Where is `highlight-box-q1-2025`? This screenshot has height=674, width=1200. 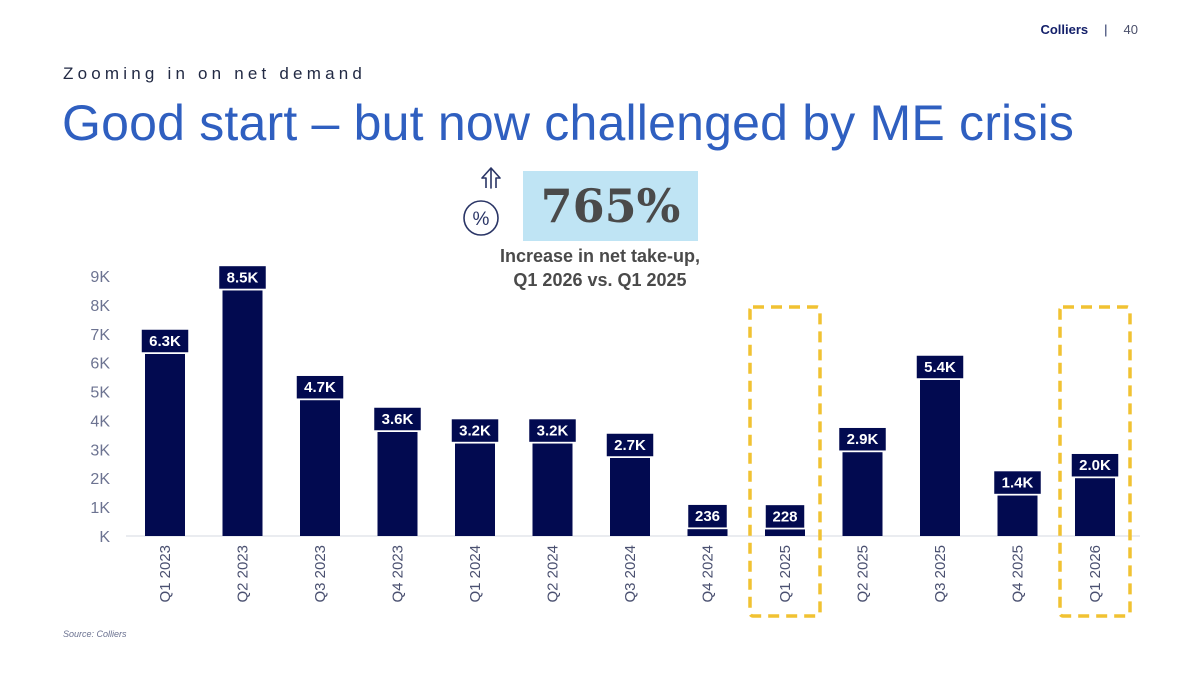
highlight-box-q1-2025 is located at coordinates (785, 461).